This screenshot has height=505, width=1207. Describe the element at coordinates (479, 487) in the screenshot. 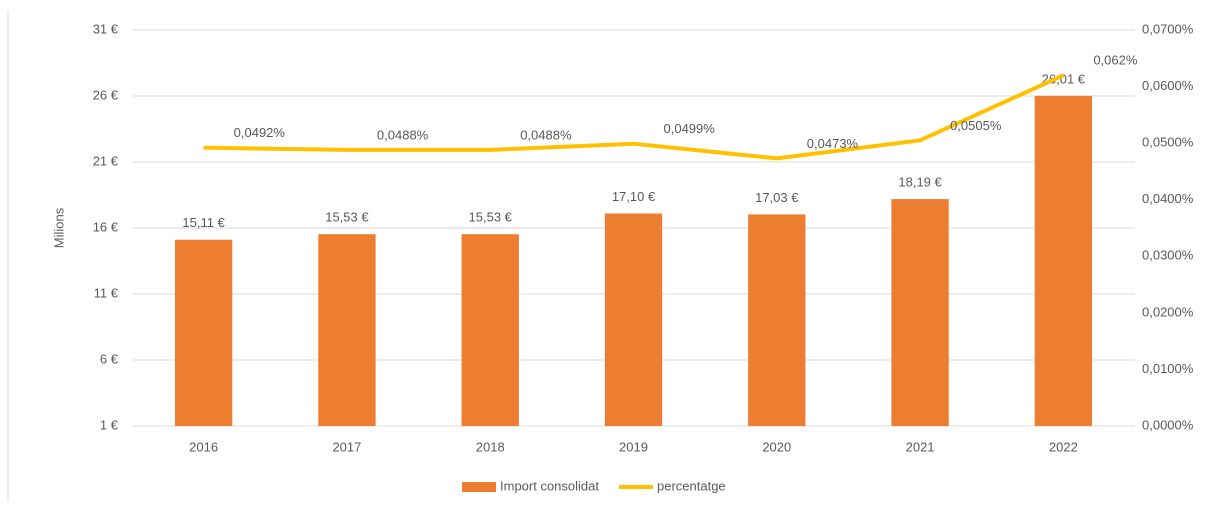

I see `legend-swatch` at that location.